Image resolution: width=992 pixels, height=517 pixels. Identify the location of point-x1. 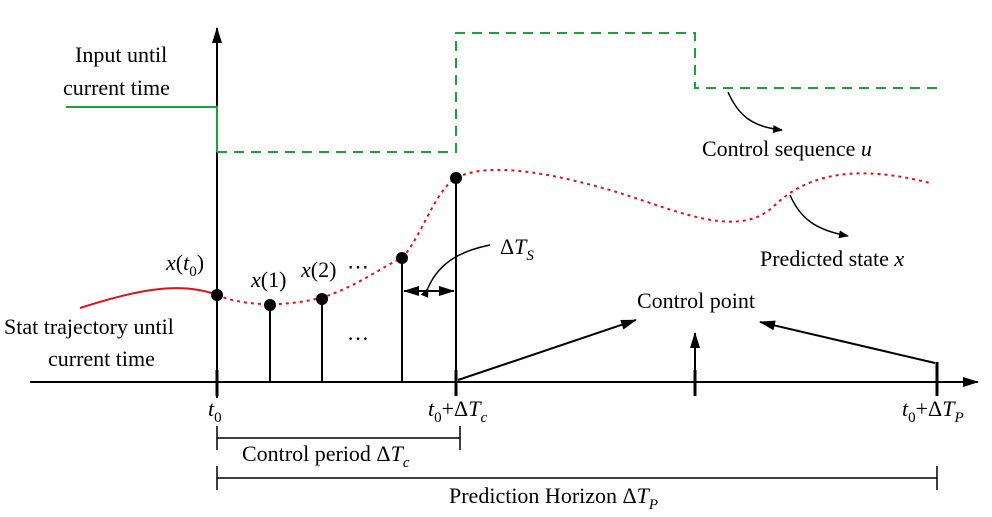
(270, 305).